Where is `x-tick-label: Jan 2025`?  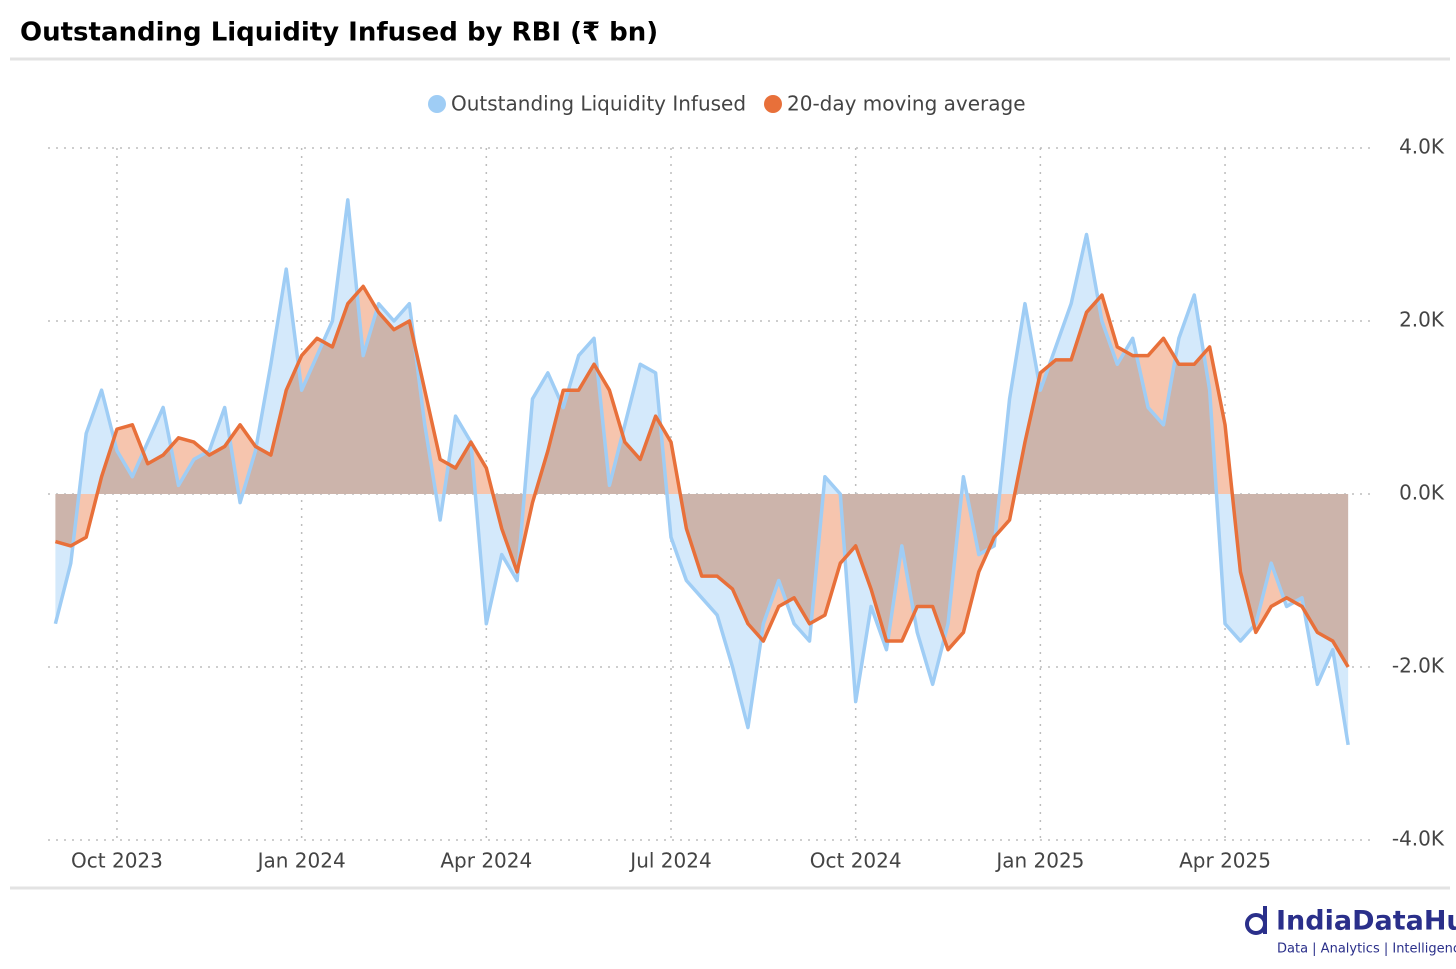 x-tick-label: Jan 2025 is located at coordinates (1039, 861).